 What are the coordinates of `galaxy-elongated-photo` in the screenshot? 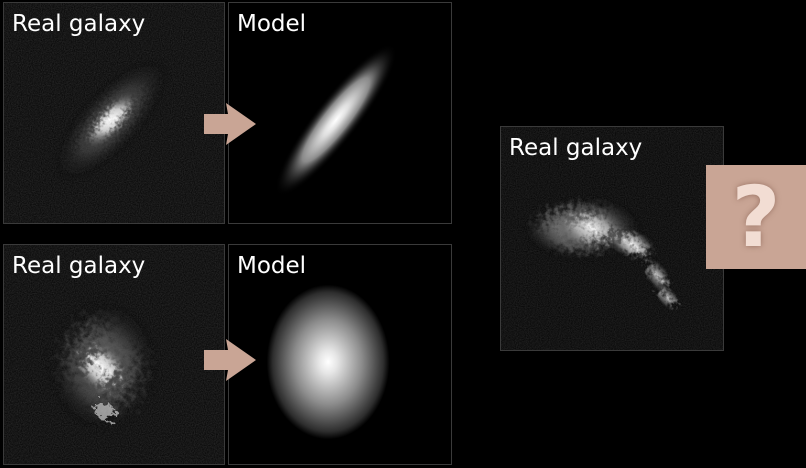 It's located at (114, 113).